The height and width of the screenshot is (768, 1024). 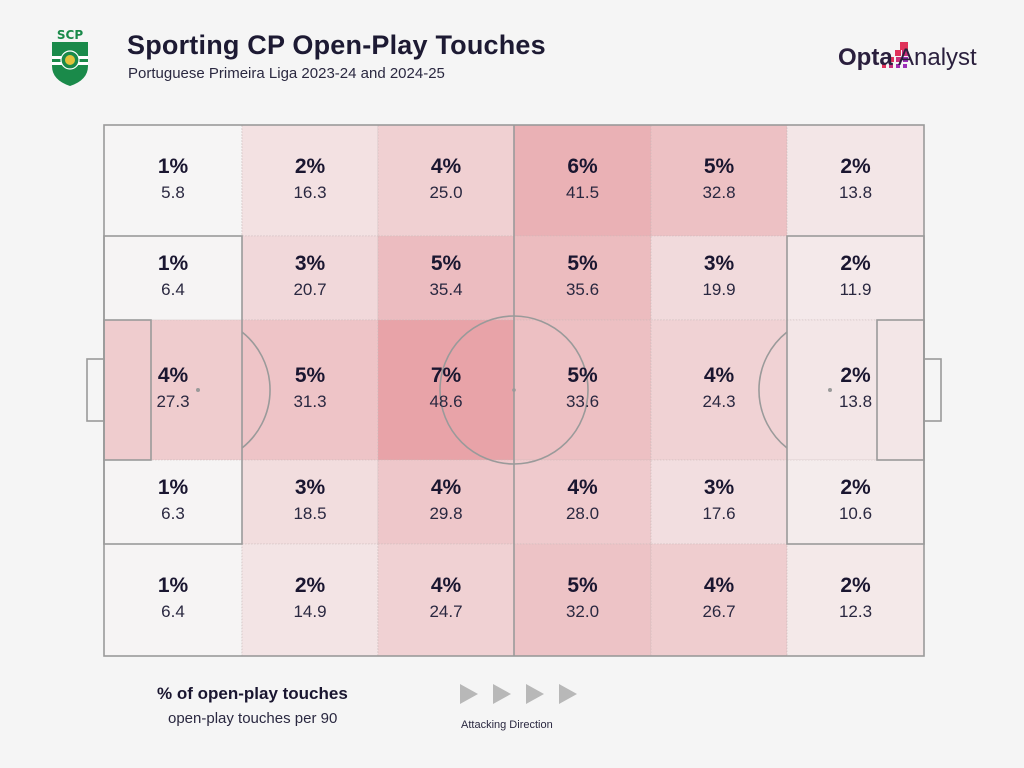 What do you see at coordinates (582, 166) in the screenshot?
I see `cell-percentage: 6%` at bounding box center [582, 166].